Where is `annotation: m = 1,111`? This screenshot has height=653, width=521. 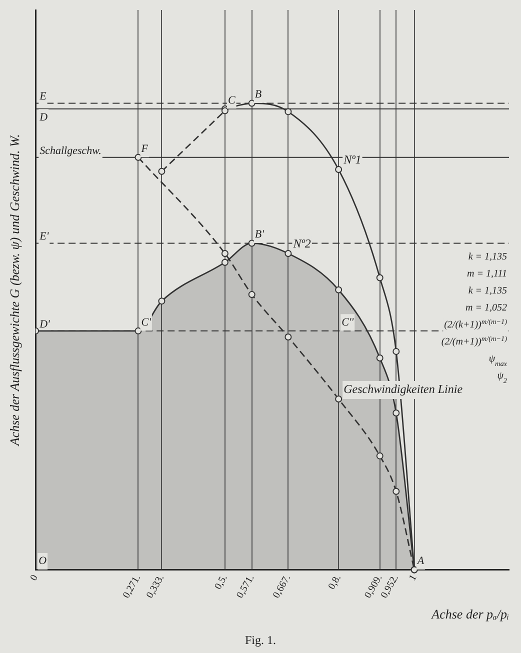
annotation: m = 1,111 is located at coordinates (487, 274).